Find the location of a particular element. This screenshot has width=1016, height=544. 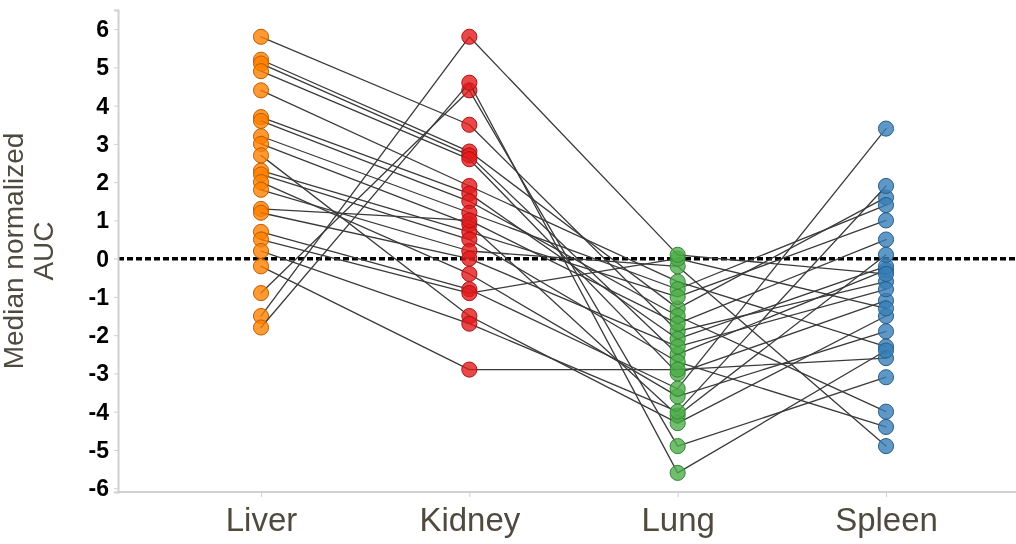

y-tick-label: 6 is located at coordinates (102, 28).